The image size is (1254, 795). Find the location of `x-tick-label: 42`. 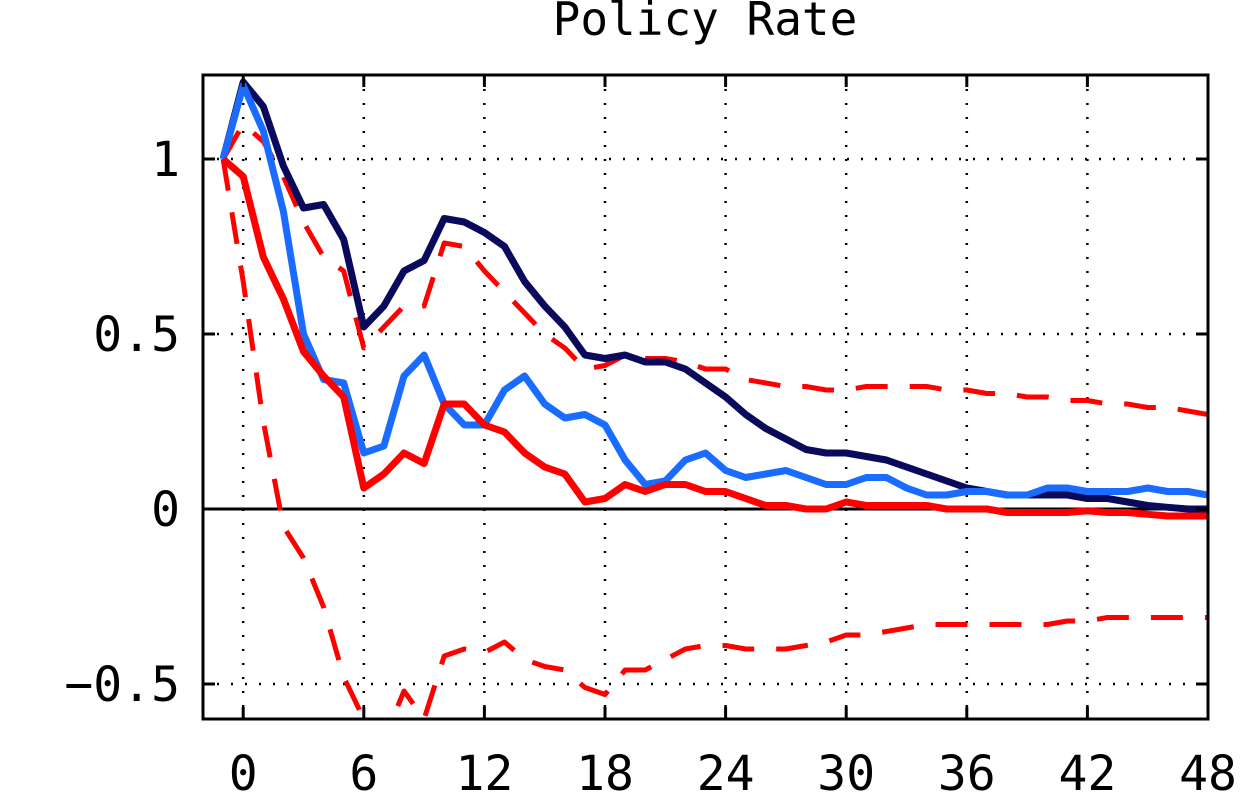

x-tick-label: 42 is located at coordinates (1088, 770).